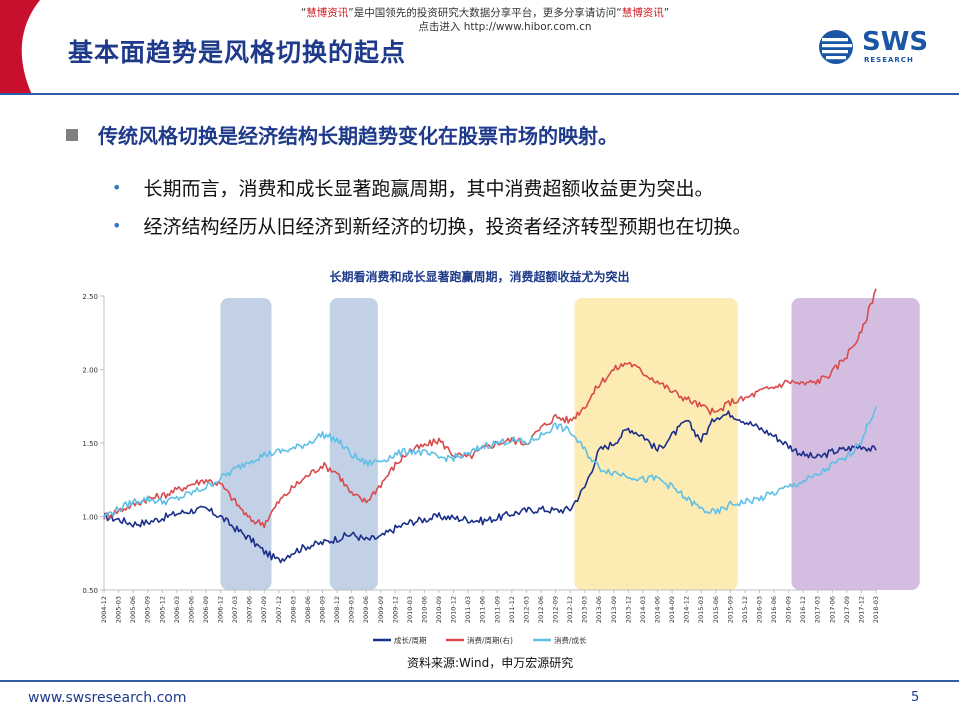 This screenshot has width=959, height=719. Describe the element at coordinates (570, 609) in the screenshot. I see `x-tick-label: 2012-12` at that location.